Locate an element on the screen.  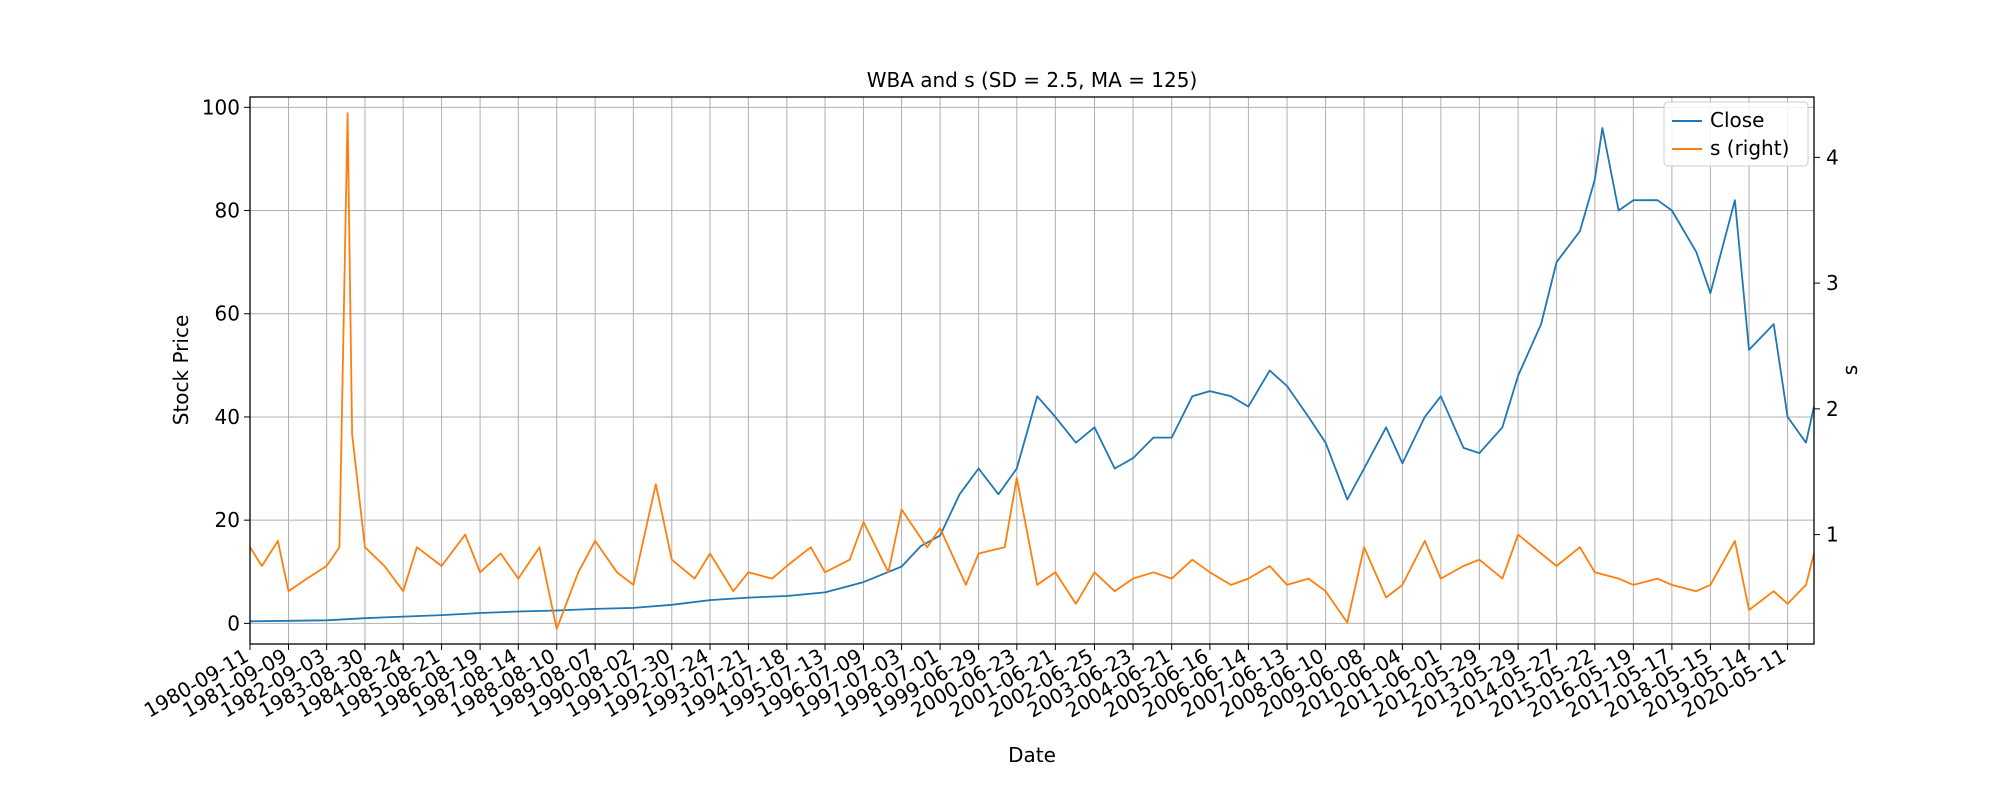
y-right-tick-label: 1 is located at coordinates (1832, 535).